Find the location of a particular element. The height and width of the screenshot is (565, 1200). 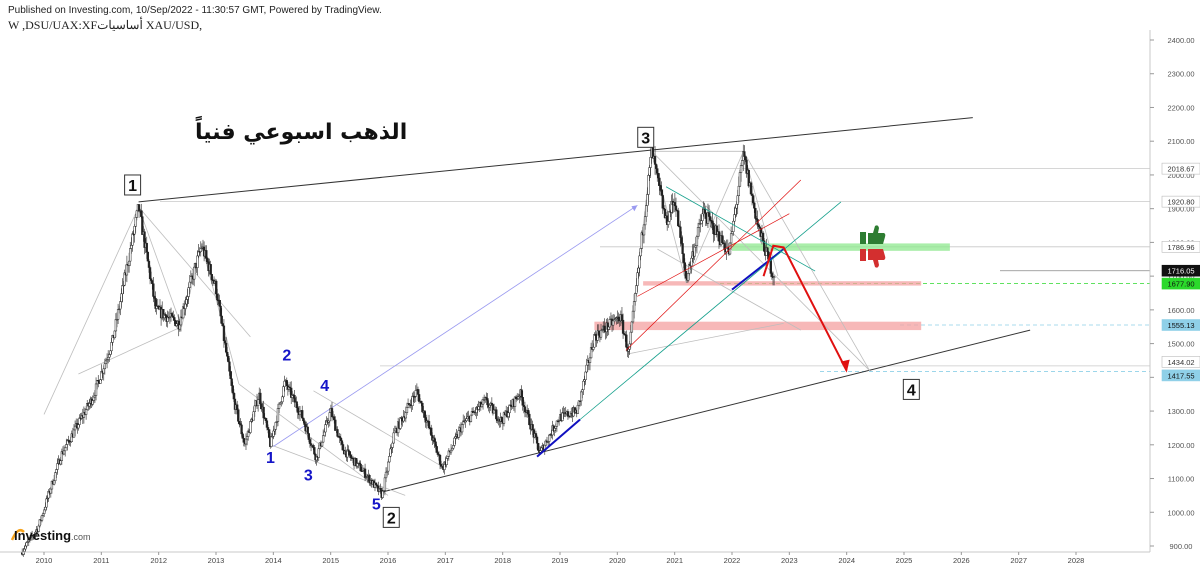

price-tag-box is located at coordinates (1180, 270).